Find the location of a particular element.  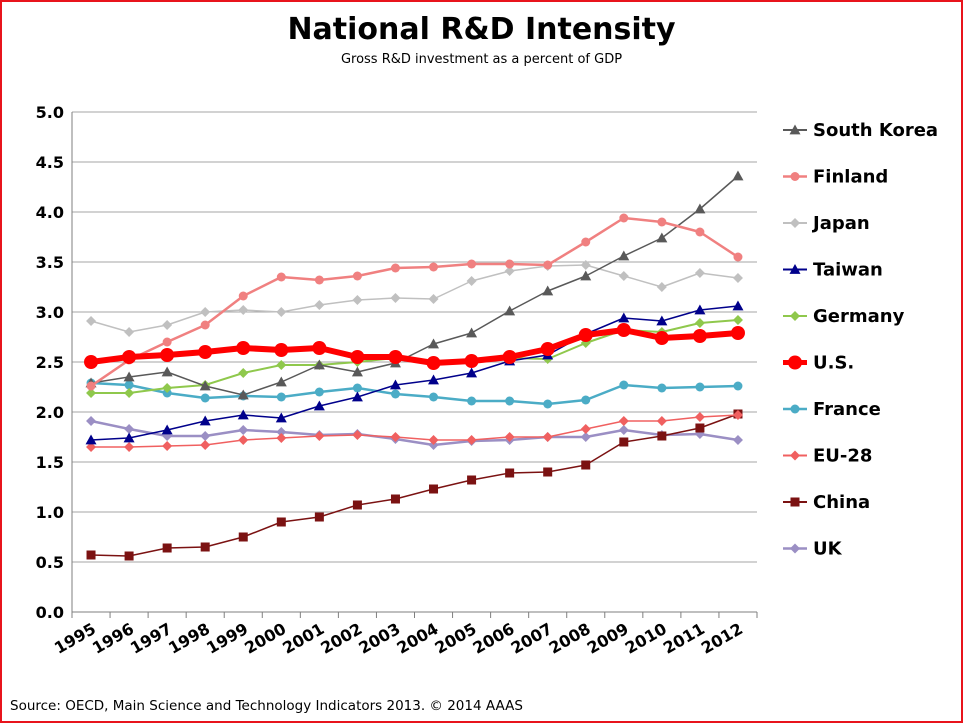

y-tick-label: 5.0 is located at coordinates (50, 112).